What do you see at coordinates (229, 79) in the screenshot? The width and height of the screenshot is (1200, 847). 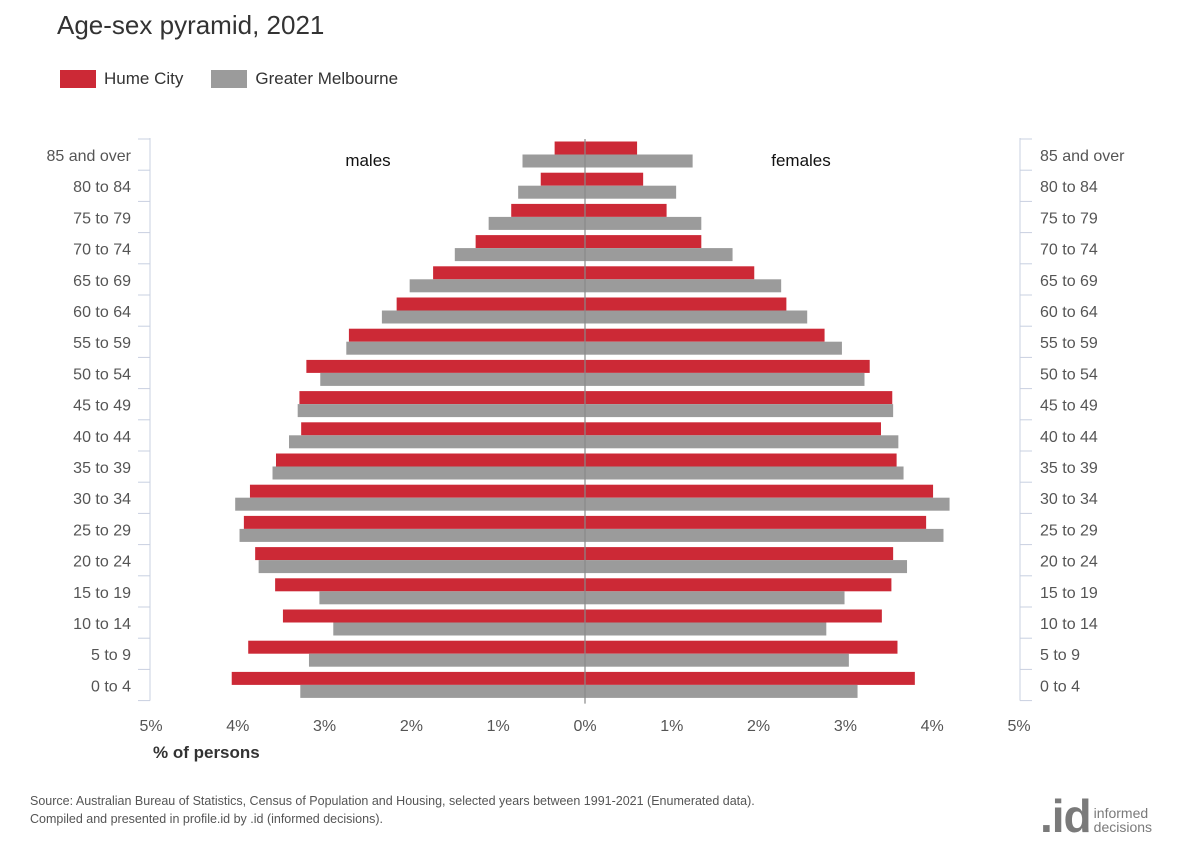 I see `legend-swatch-greater-melbourne` at bounding box center [229, 79].